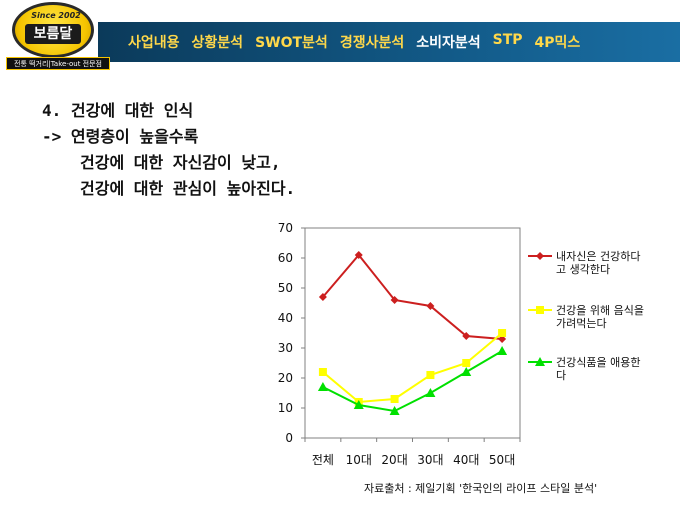 The image size is (680, 510). What do you see at coordinates (217, 43) in the screenshot?
I see `nav-item-situation: 상황분석` at bounding box center [217, 43].